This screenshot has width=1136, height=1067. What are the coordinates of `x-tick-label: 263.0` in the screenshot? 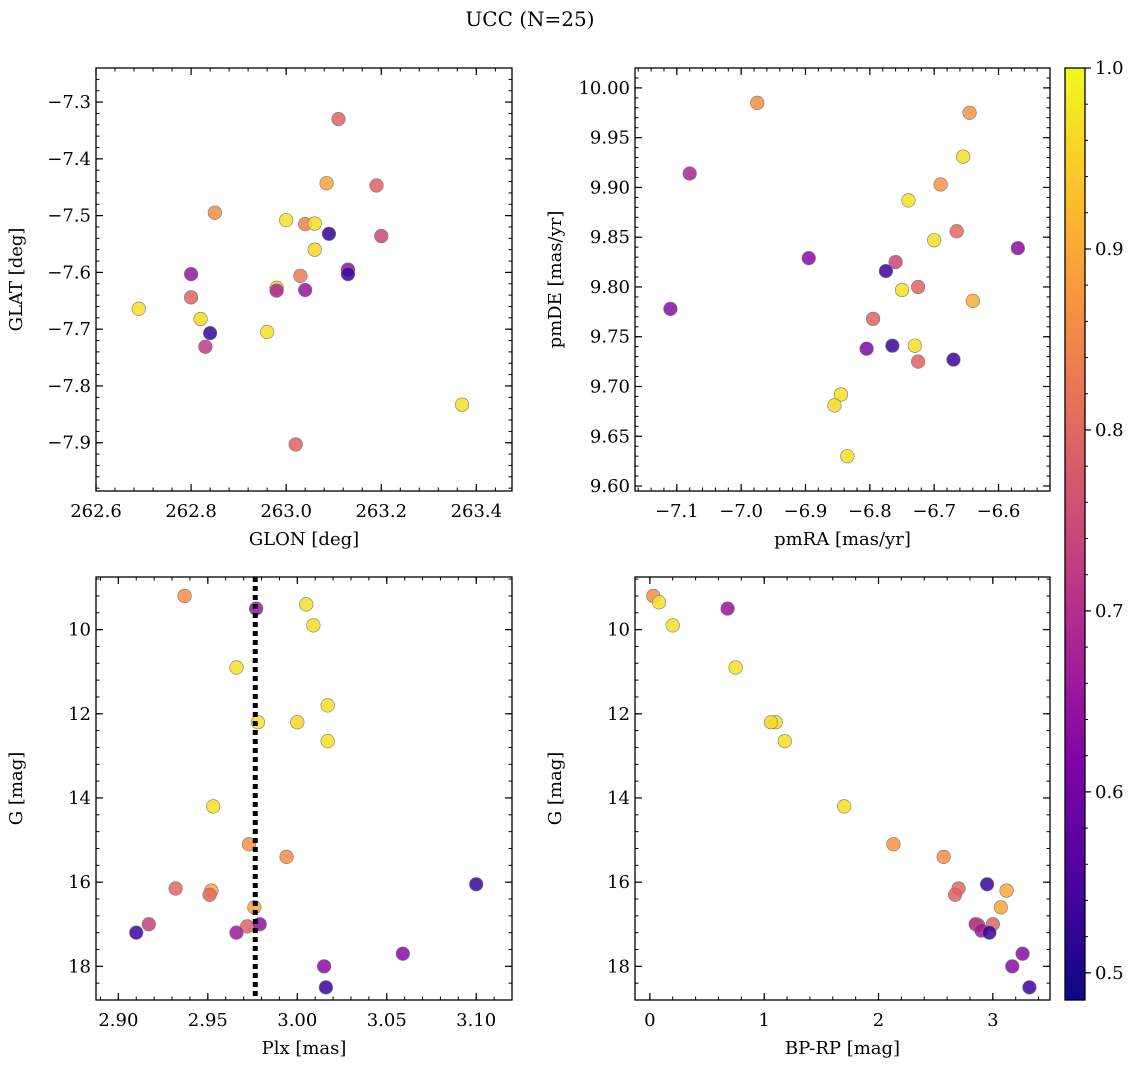 It's located at (286, 511).